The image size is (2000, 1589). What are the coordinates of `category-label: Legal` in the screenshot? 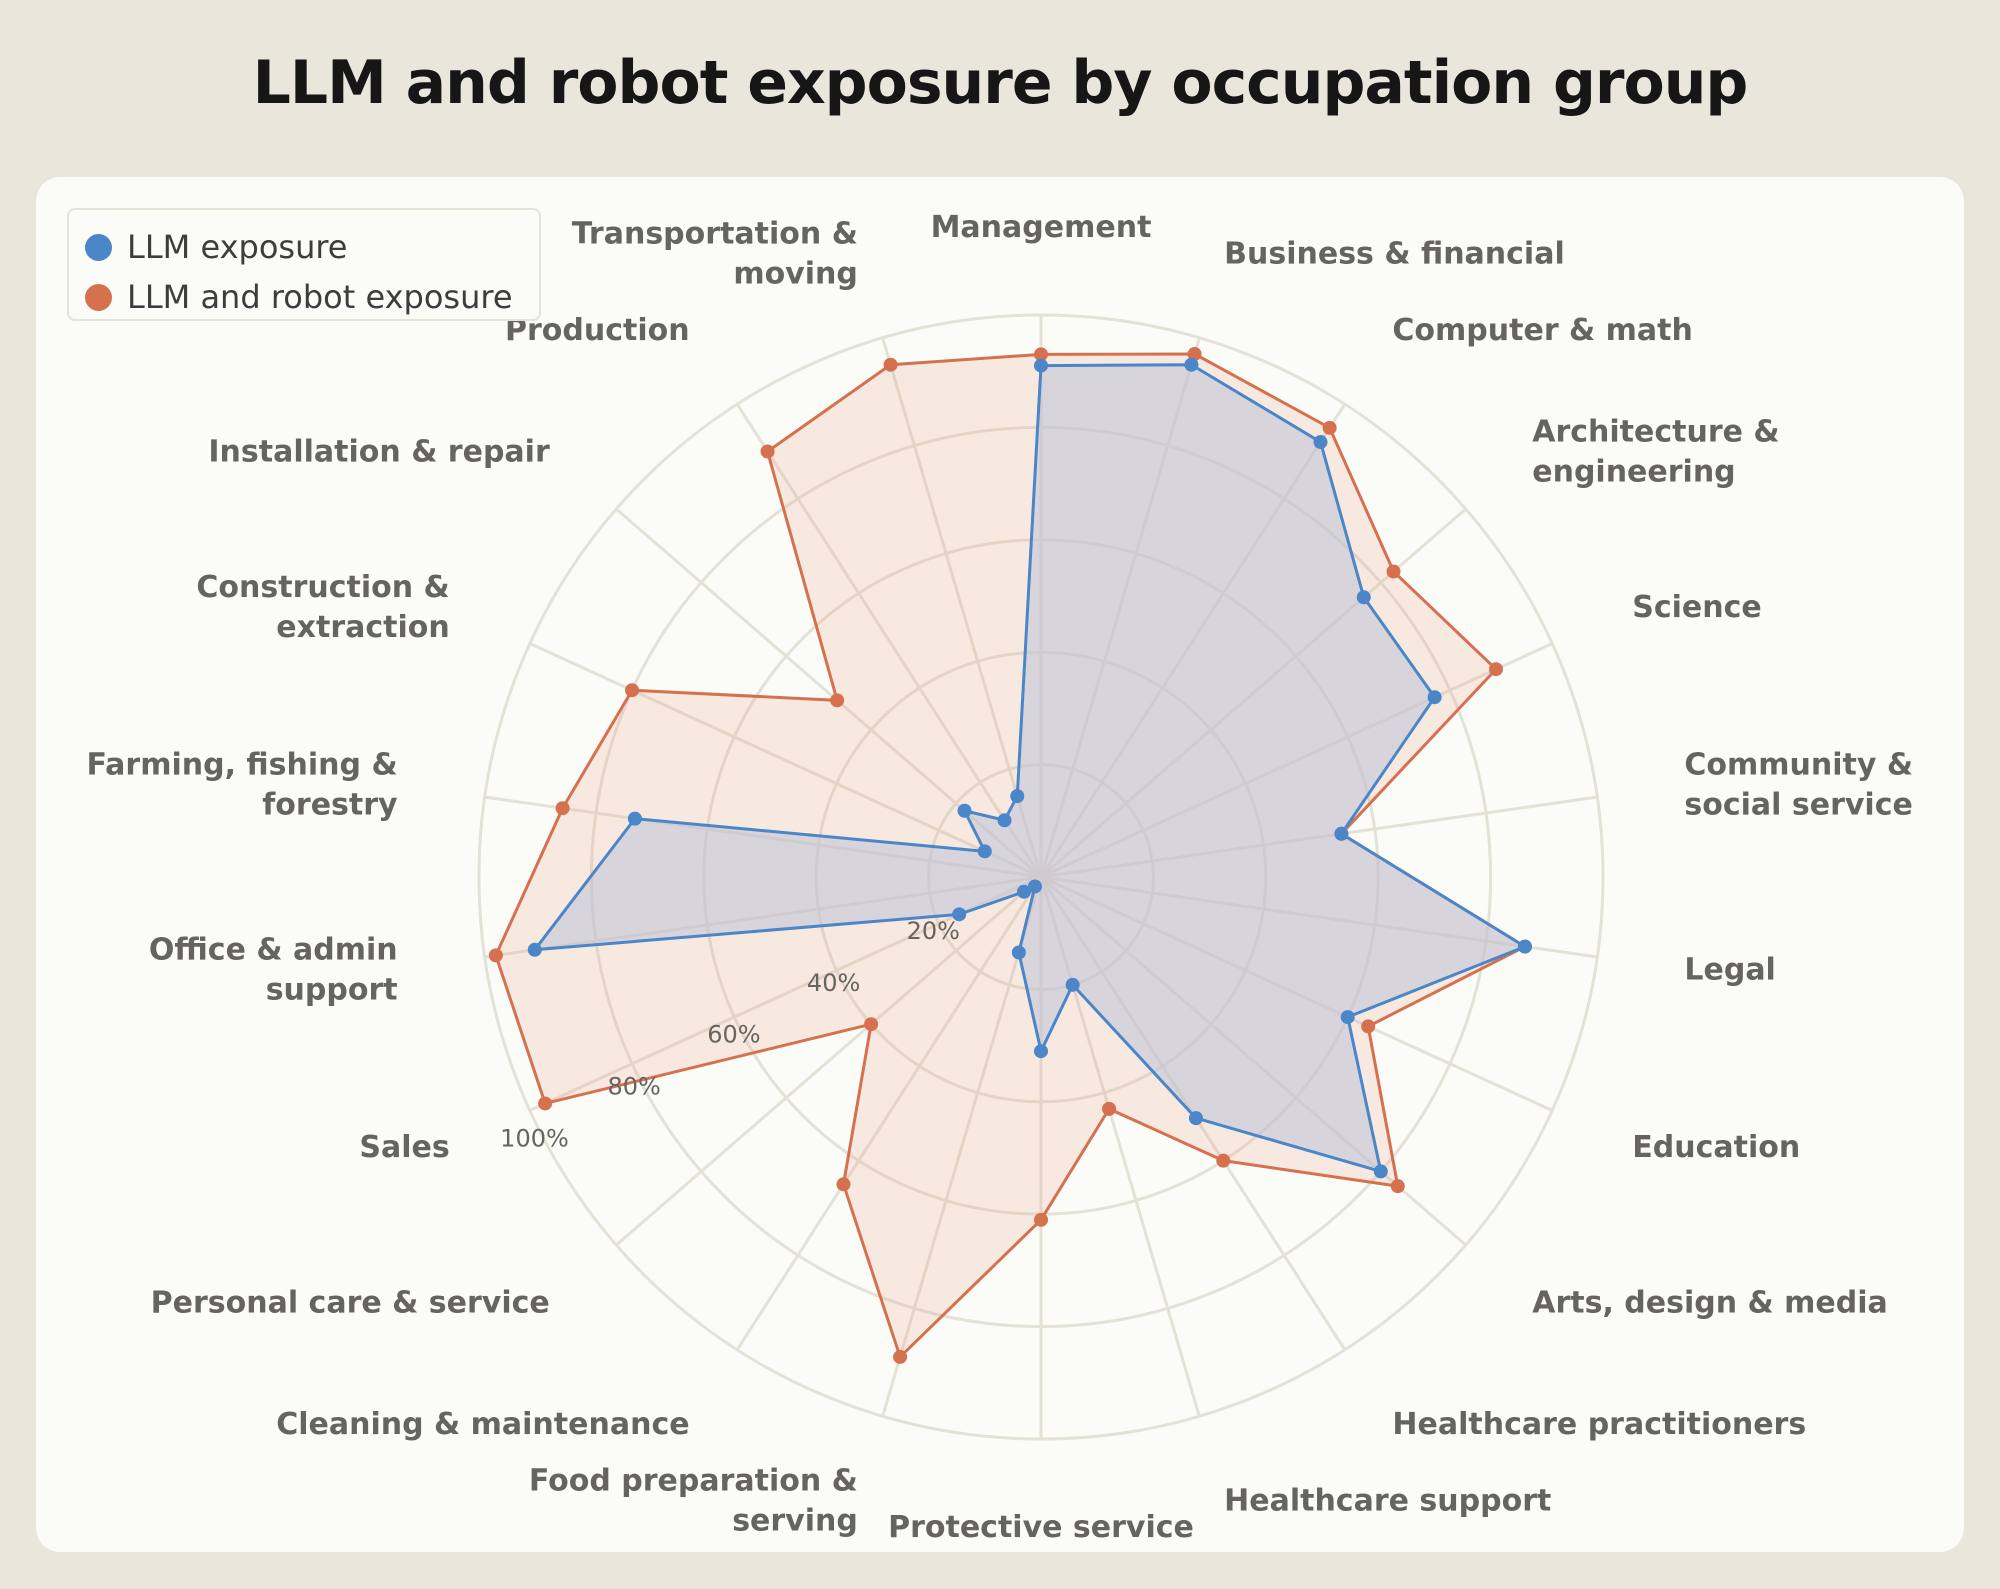 It's located at (1729, 970).